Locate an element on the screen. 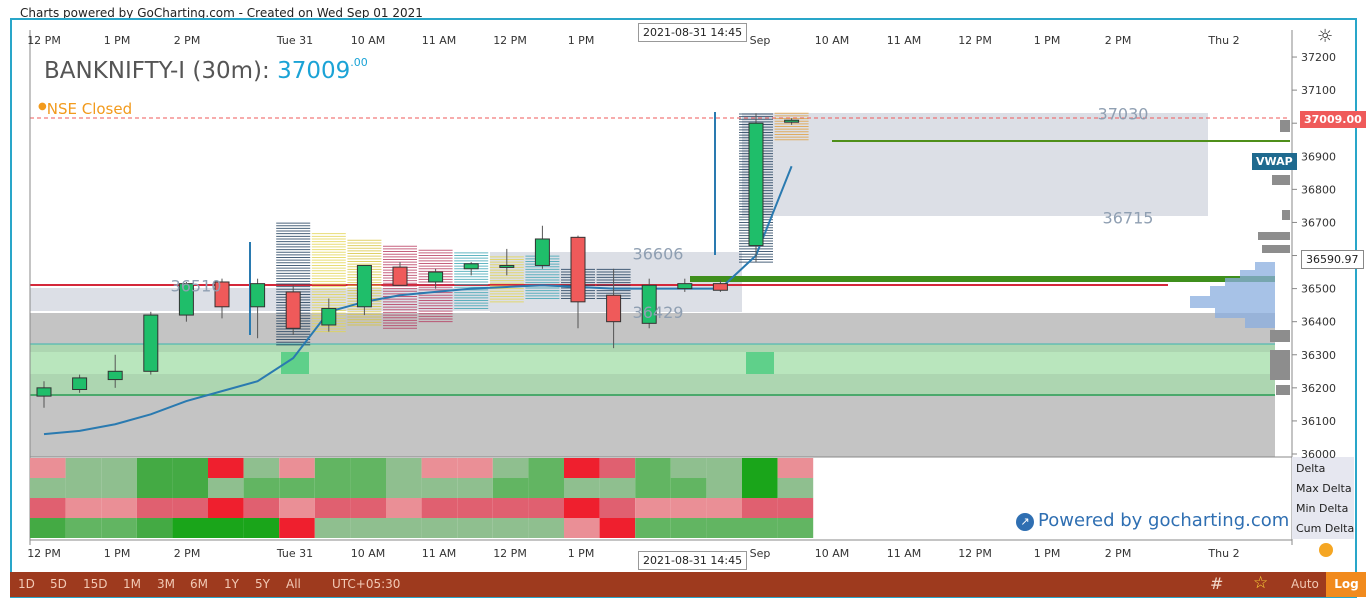  x-tick-label: 2 PM is located at coordinates (1118, 553).